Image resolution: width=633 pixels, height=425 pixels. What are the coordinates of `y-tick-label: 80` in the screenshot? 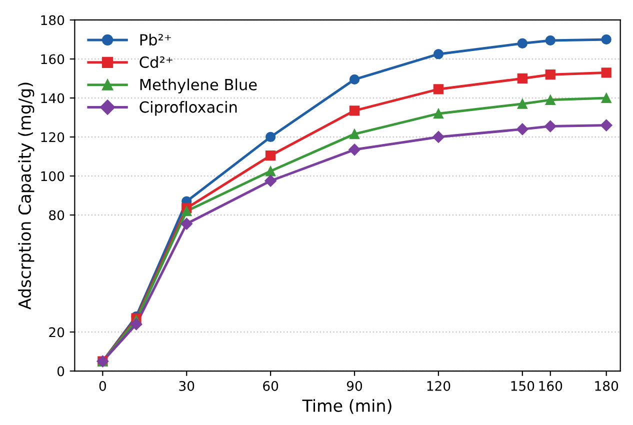 It's located at (56, 215).